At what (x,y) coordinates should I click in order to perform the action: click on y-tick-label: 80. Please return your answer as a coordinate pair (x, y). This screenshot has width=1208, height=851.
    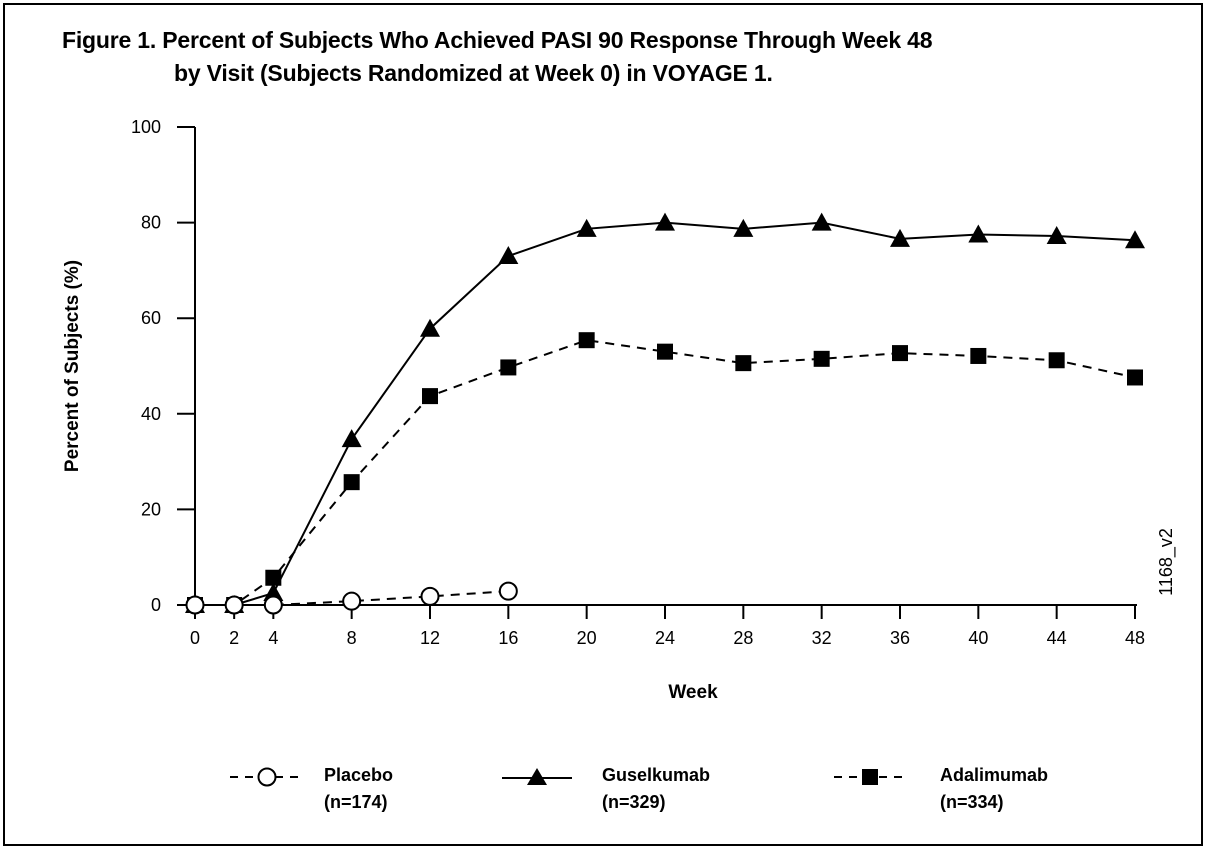
    Looking at the image, I should click on (151, 223).